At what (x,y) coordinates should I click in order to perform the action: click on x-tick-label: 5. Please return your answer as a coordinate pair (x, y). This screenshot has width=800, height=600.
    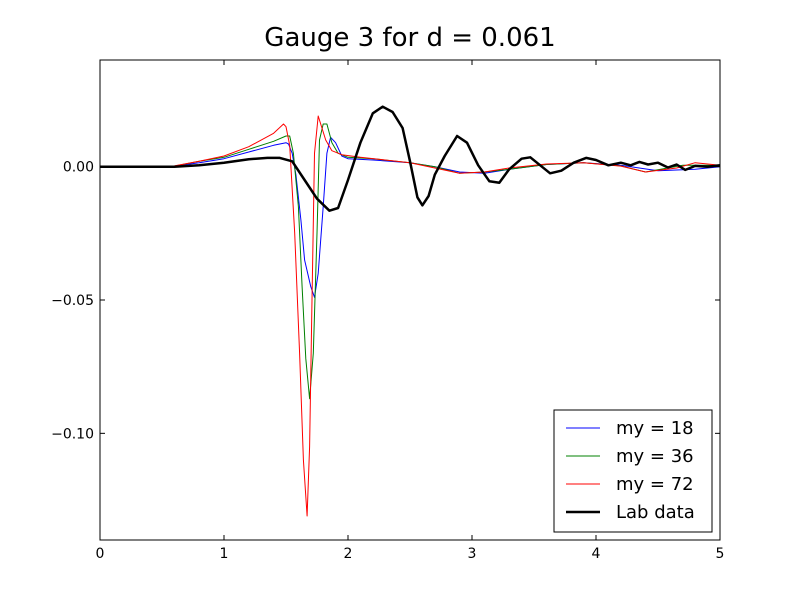
    Looking at the image, I should click on (720, 554).